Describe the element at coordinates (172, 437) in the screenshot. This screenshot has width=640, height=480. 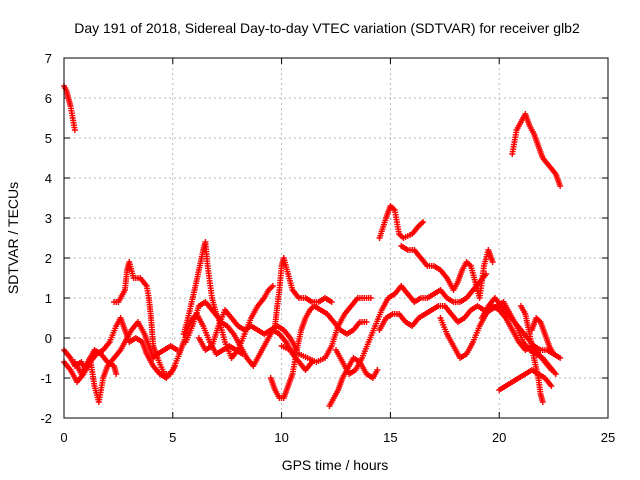
I see `x-tick-label: 5` at that location.